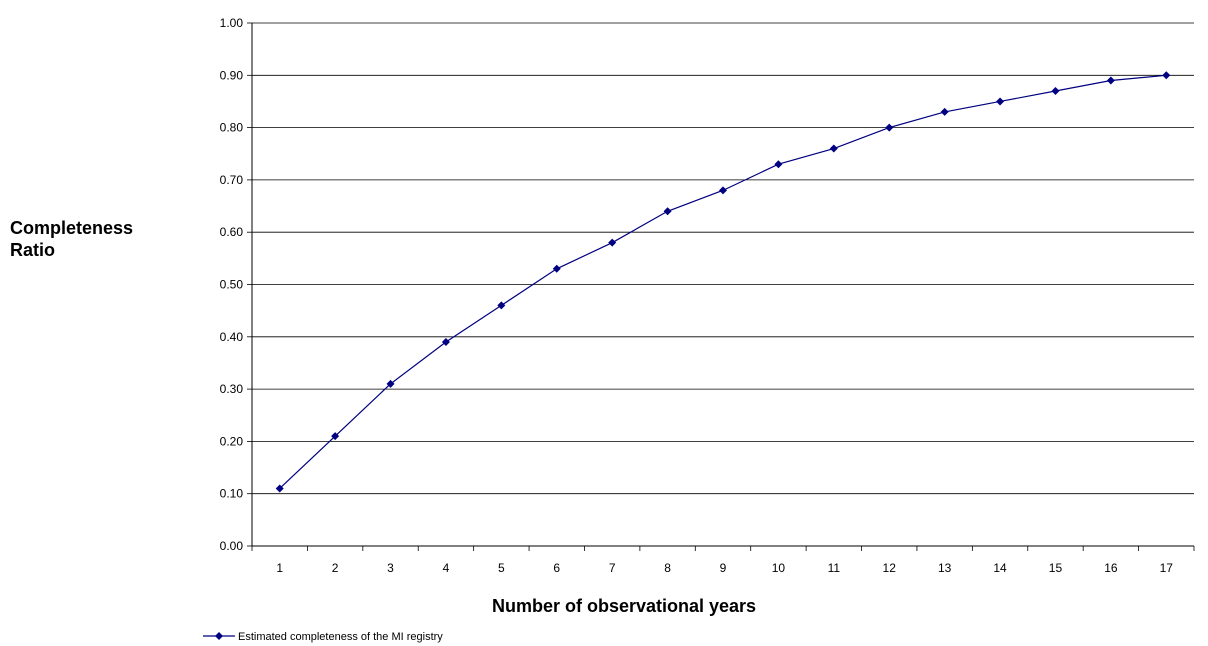 The width and height of the screenshot is (1208, 646). I want to click on y-tick-label: 0.80, so click(232, 128).